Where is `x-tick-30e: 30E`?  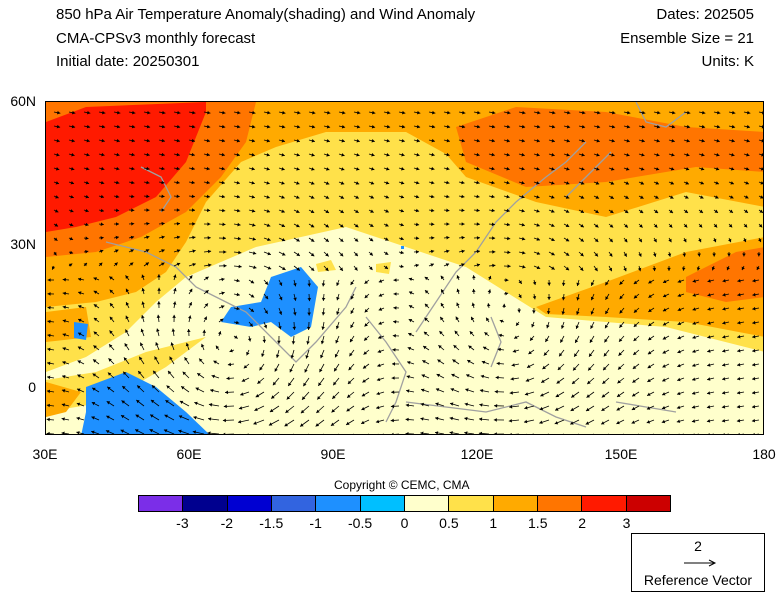 x-tick-30e: 30E is located at coordinates (45, 454).